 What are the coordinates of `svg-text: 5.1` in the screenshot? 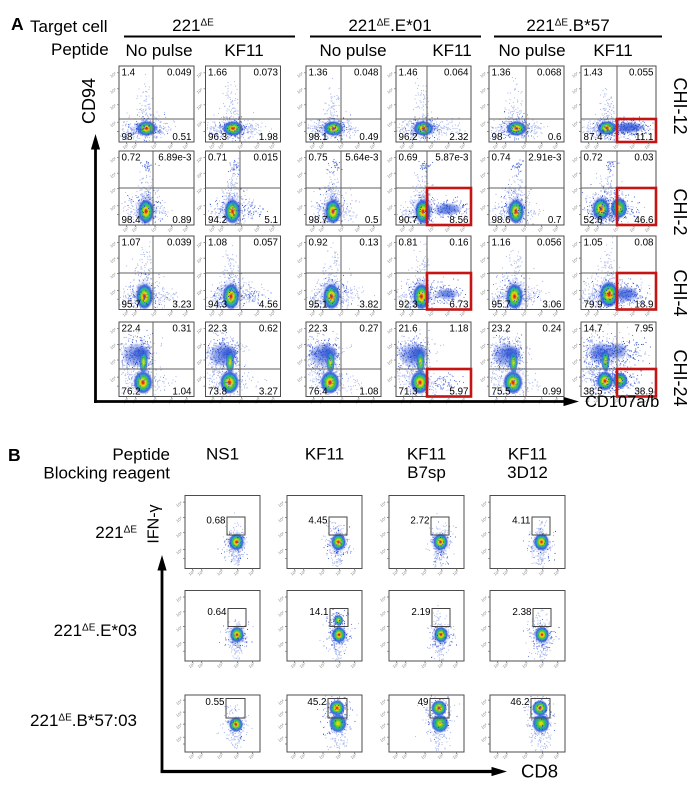 It's located at (271, 220).